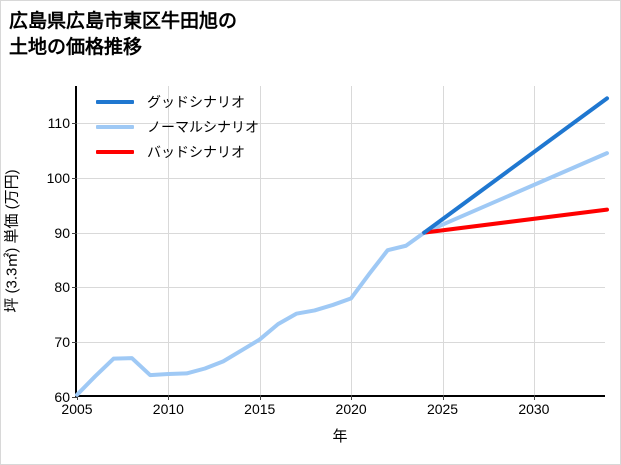  I want to click on x-axis-label: 年, so click(340, 436).